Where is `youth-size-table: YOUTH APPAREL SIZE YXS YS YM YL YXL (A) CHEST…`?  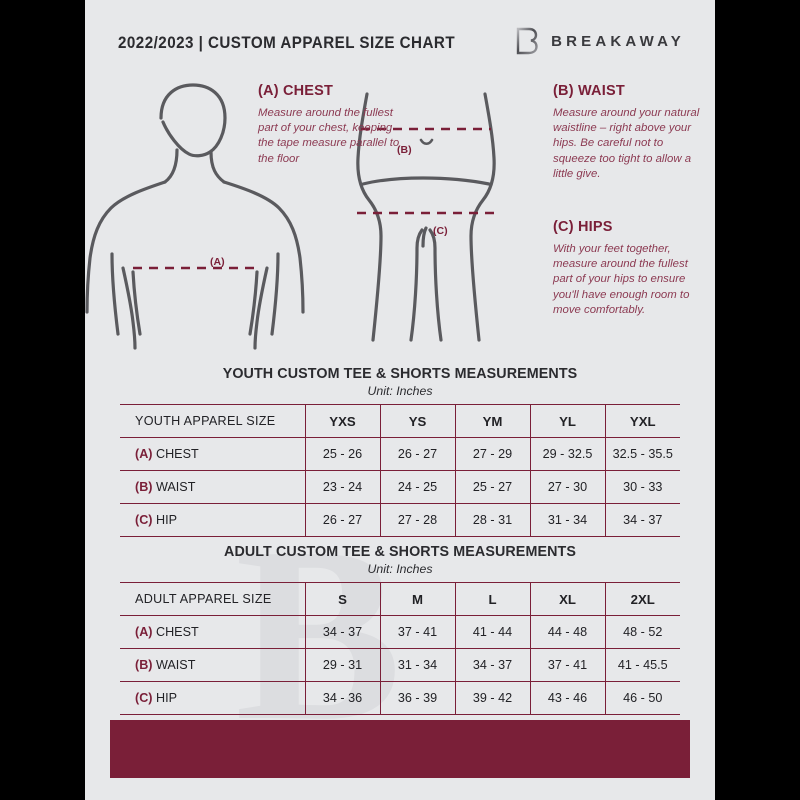 youth-size-table: YOUTH APPAREL SIZE YXS YS YM YL YXL (A) CHEST… is located at coordinates (400, 470).